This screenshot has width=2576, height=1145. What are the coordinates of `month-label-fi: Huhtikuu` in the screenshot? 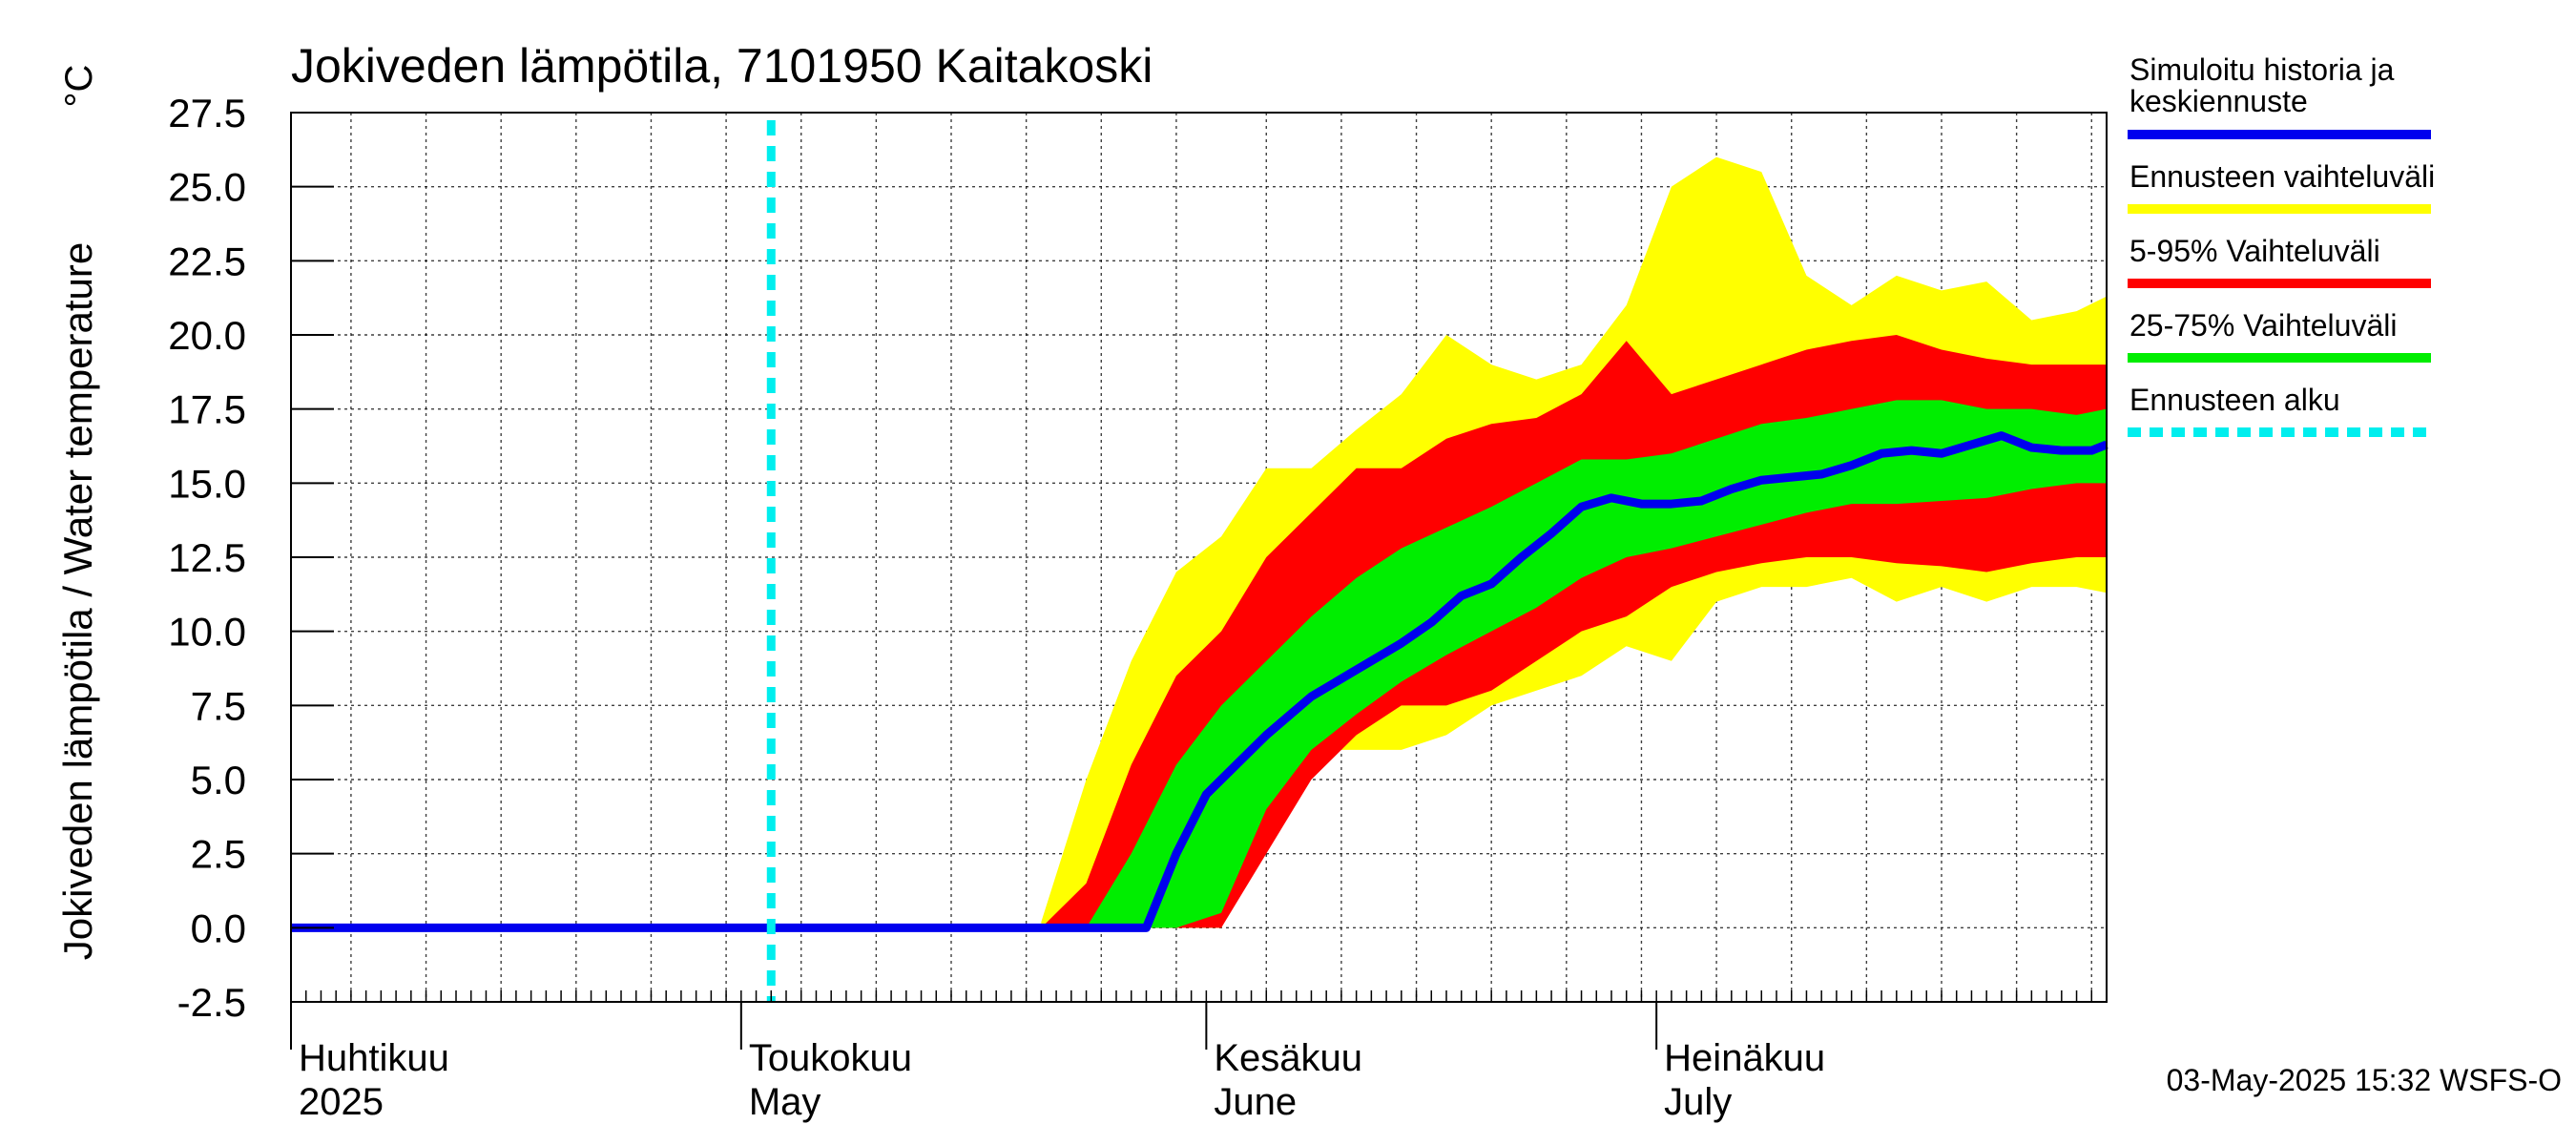 It's located at (374, 1058).